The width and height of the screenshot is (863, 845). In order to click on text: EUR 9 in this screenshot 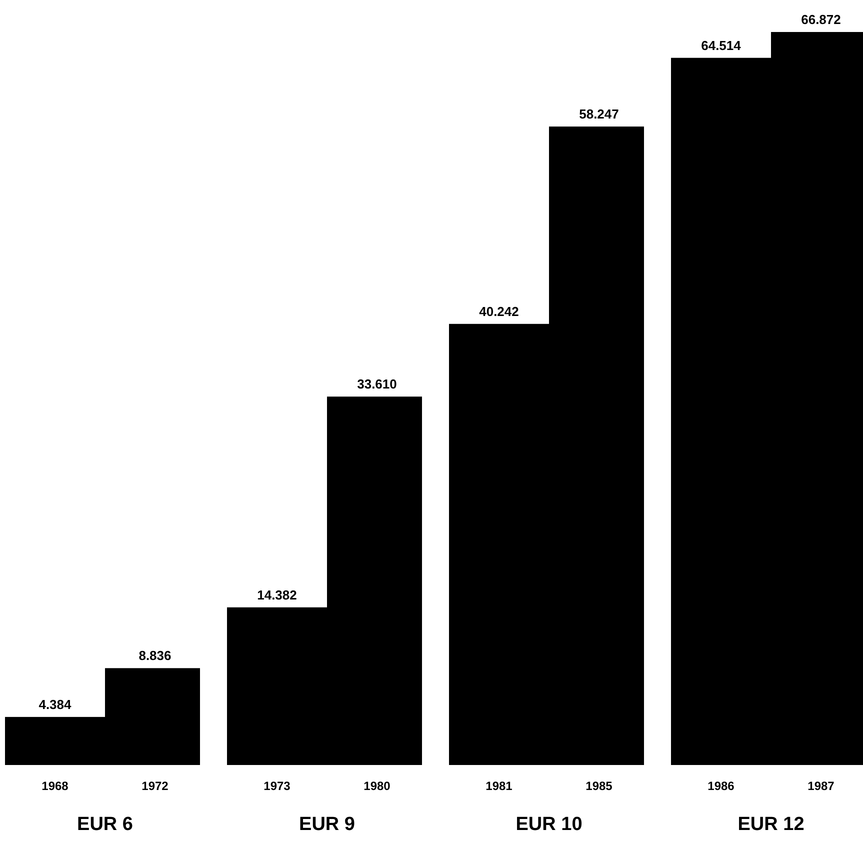, I will do `click(327, 824)`.